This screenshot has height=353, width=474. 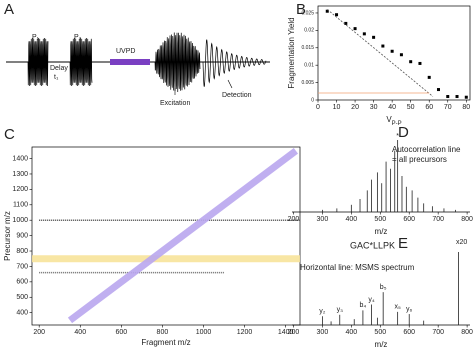 I want to click on y-tick-label: 0.005, so click(x=307, y=83).